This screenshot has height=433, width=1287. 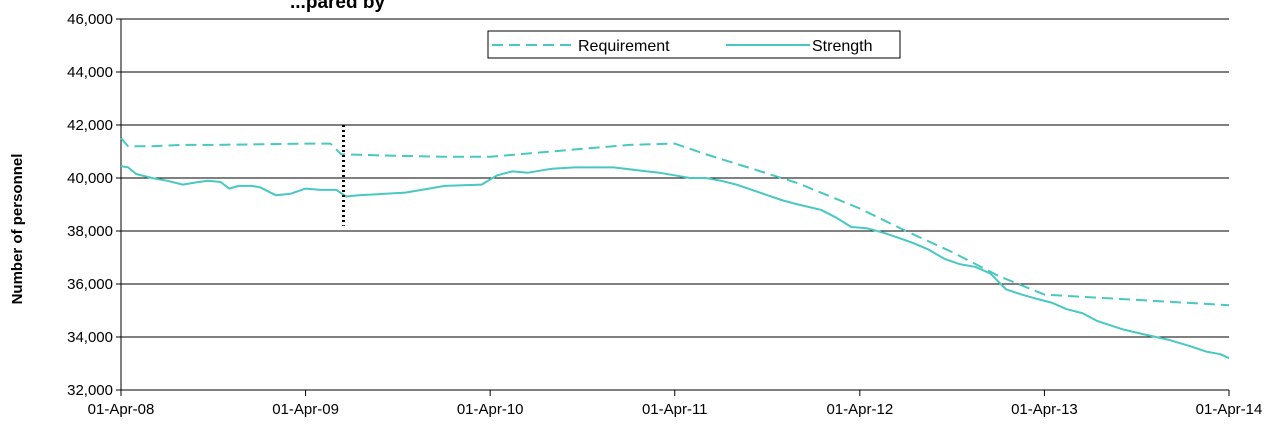 What do you see at coordinates (90, 178) in the screenshot?
I see `y-tick-label: 40,000` at bounding box center [90, 178].